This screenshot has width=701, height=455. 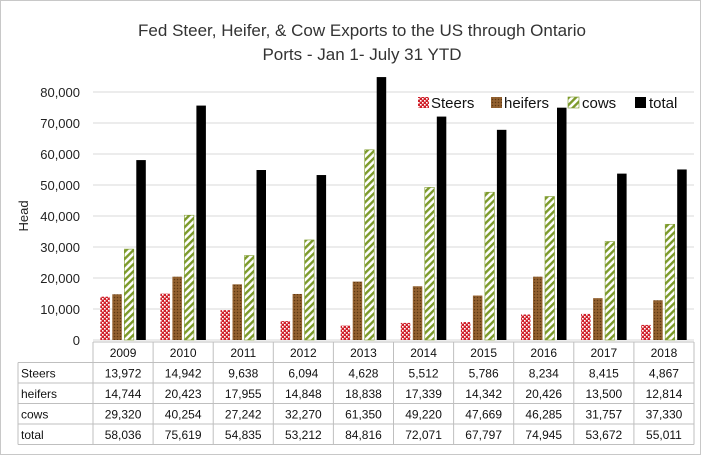 What do you see at coordinates (285, 330) in the screenshot?
I see `bar-steers-2012` at bounding box center [285, 330].